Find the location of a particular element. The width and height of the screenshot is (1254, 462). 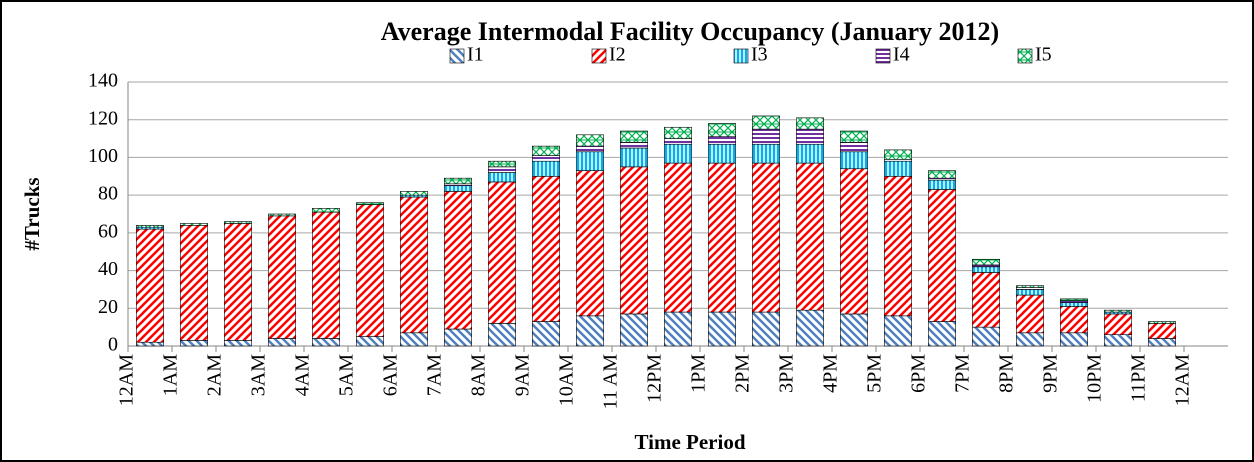

x-tick-label: 7AM is located at coordinates (435, 375).